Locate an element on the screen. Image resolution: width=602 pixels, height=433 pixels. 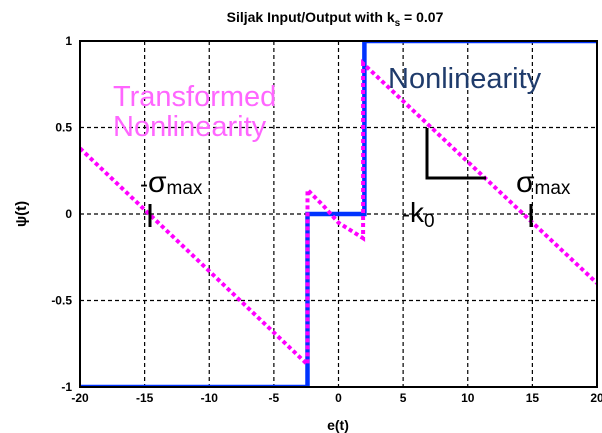
x-tick-label: -20 is located at coordinates (80, 398).